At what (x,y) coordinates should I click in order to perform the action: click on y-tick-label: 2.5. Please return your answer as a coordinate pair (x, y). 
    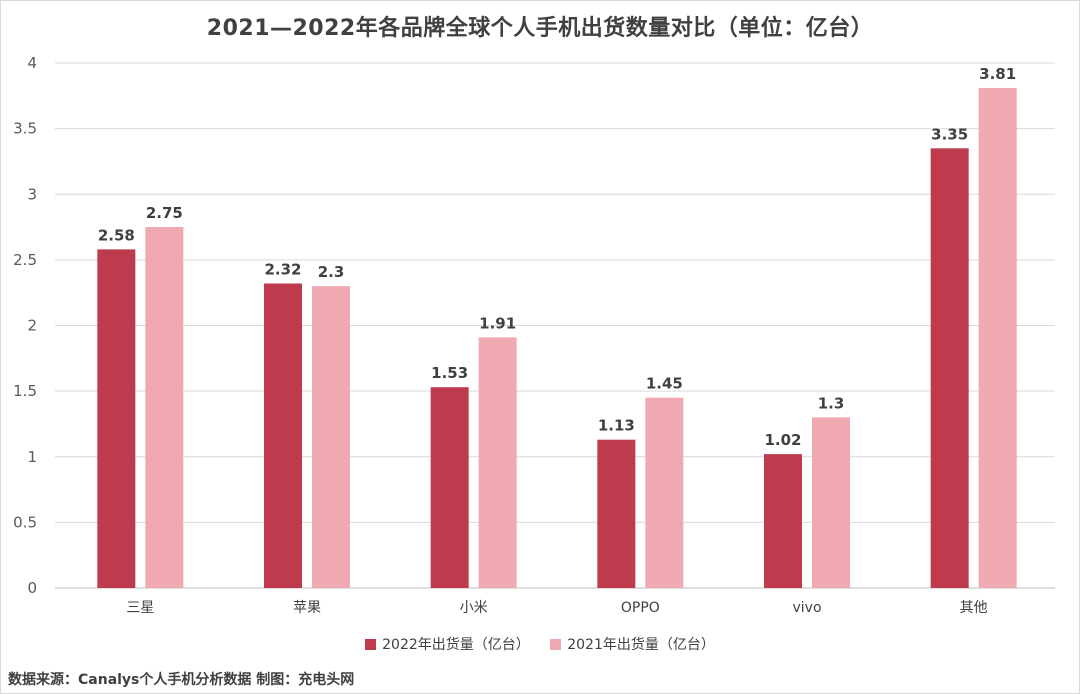
    Looking at the image, I should click on (25, 260).